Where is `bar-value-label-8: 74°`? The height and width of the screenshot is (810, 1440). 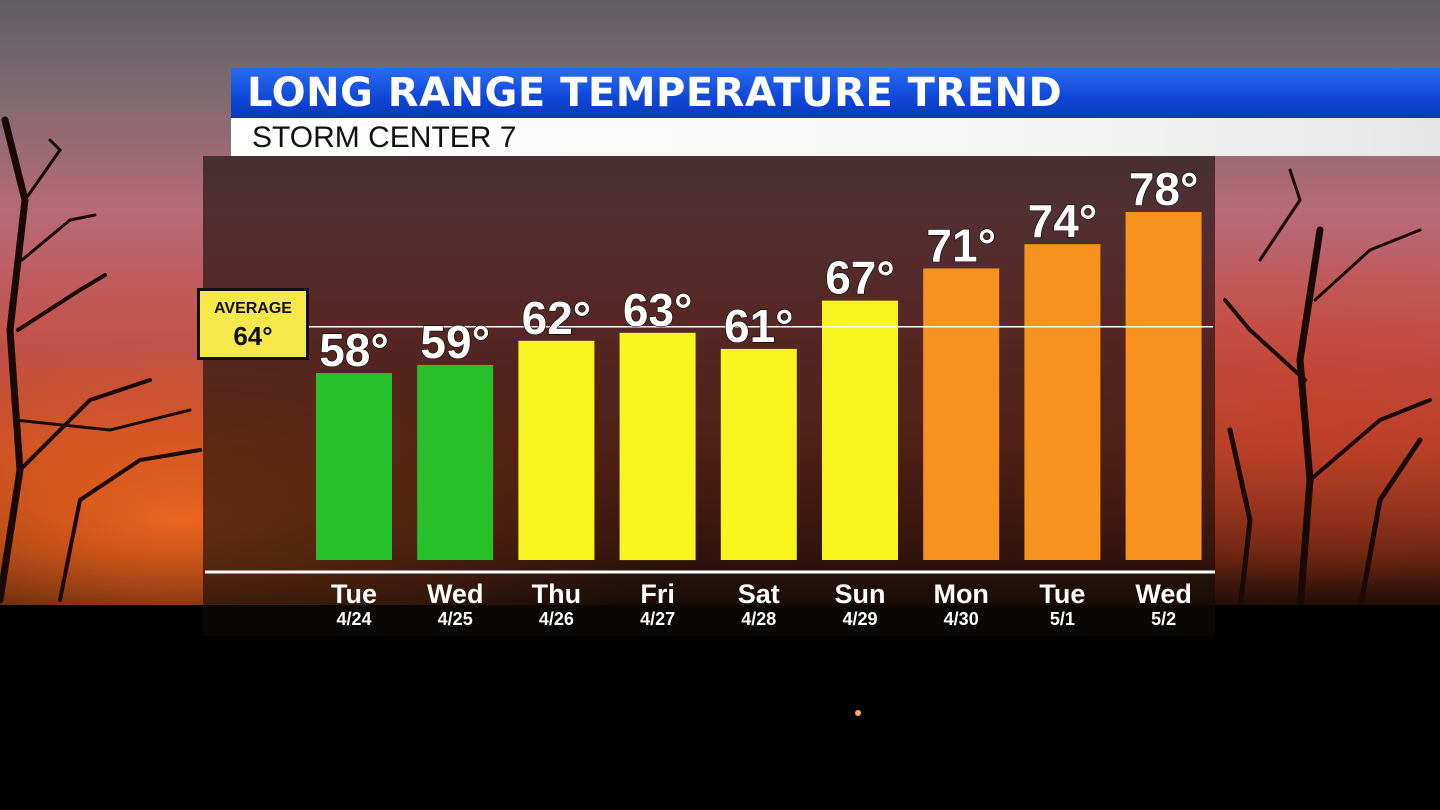 bar-value-label-8: 74° is located at coordinates (1063, 221).